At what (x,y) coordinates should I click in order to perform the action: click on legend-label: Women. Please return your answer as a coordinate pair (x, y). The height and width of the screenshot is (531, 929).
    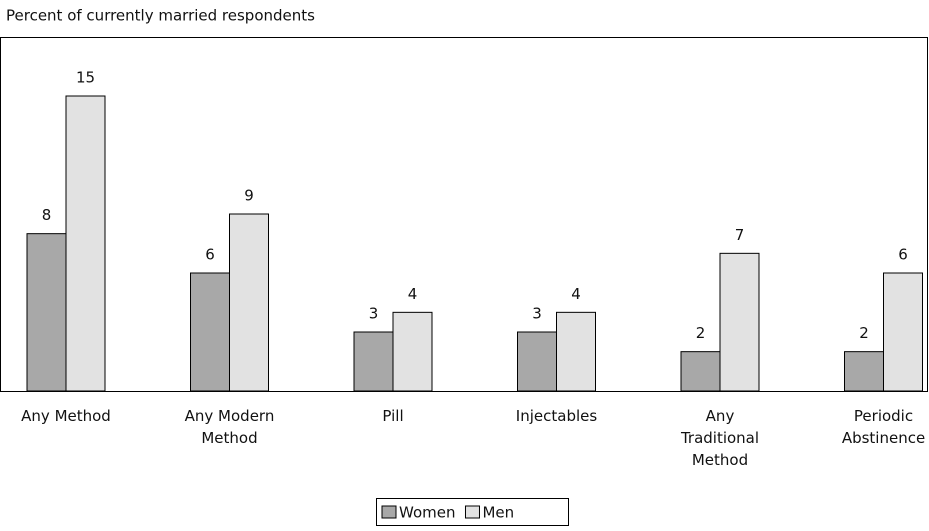
    Looking at the image, I should click on (427, 513).